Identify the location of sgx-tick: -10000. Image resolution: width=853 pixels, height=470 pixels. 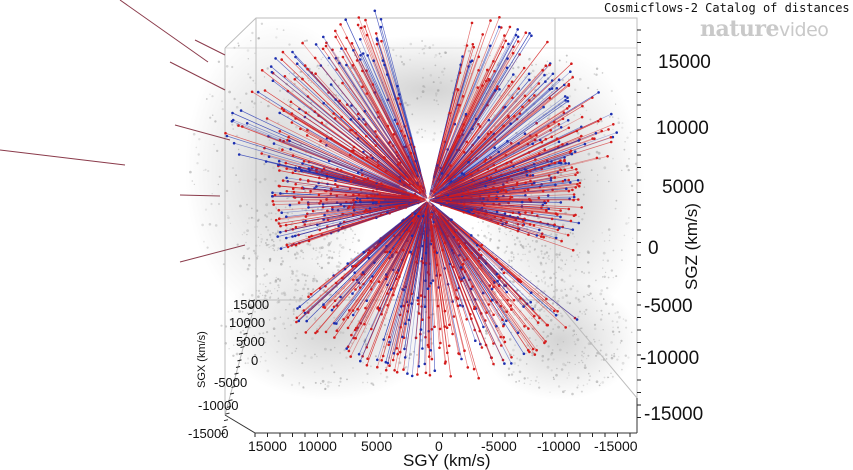
(218, 405).